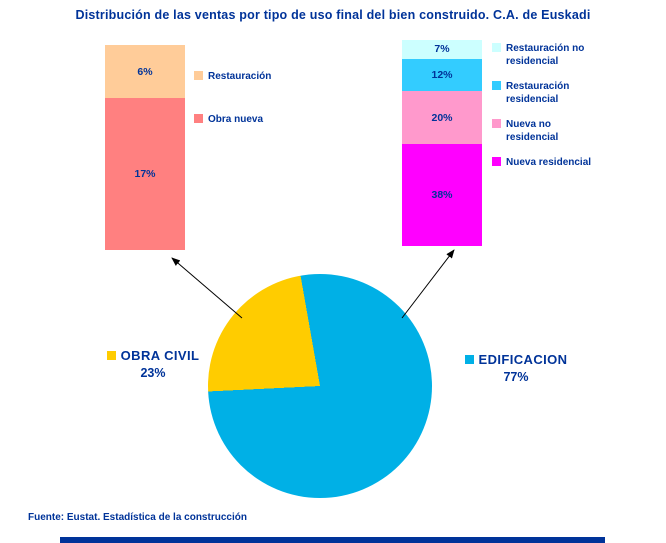  I want to click on bar-segment-nueva-residencial: 38%, so click(442, 195).